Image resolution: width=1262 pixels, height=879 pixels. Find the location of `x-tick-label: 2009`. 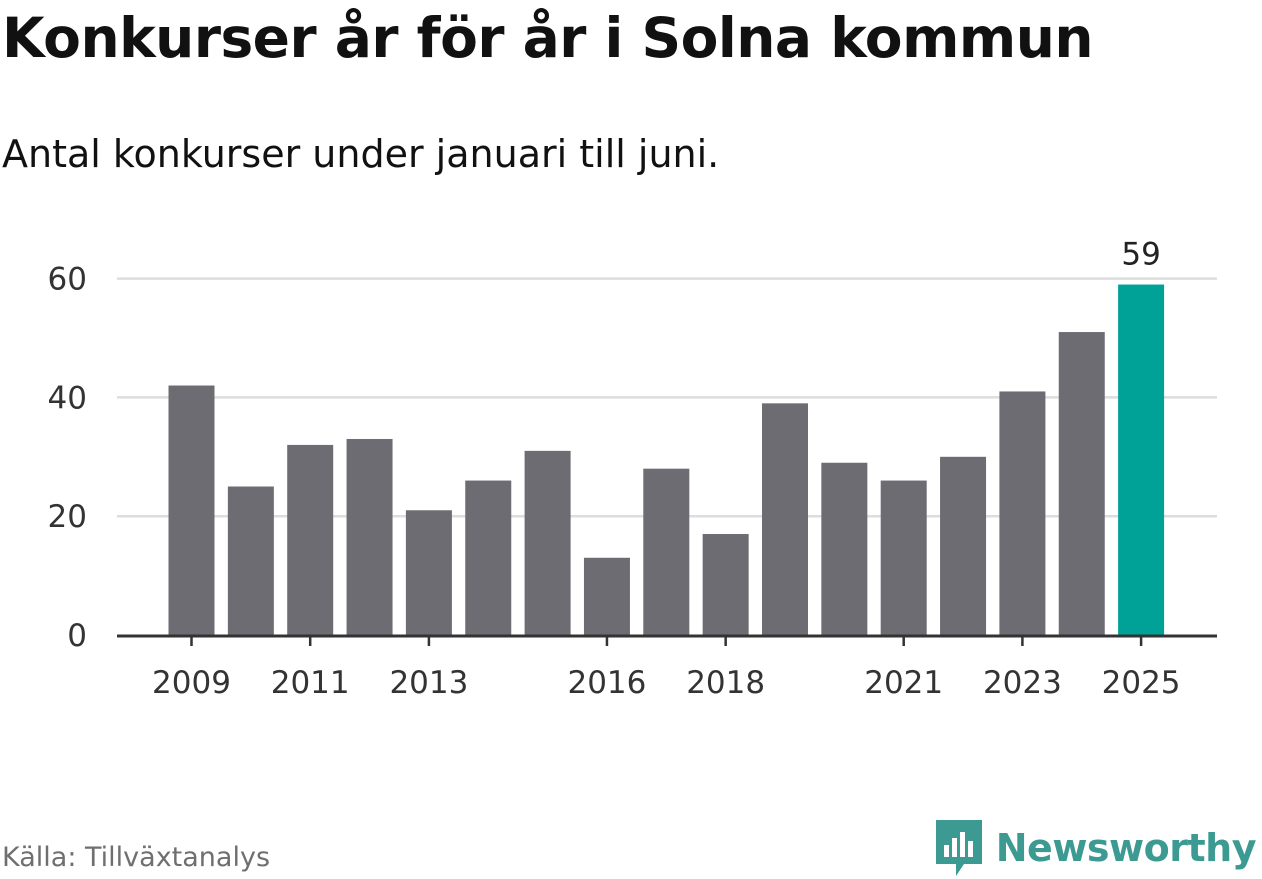

x-tick-label: 2009 is located at coordinates (191, 683).